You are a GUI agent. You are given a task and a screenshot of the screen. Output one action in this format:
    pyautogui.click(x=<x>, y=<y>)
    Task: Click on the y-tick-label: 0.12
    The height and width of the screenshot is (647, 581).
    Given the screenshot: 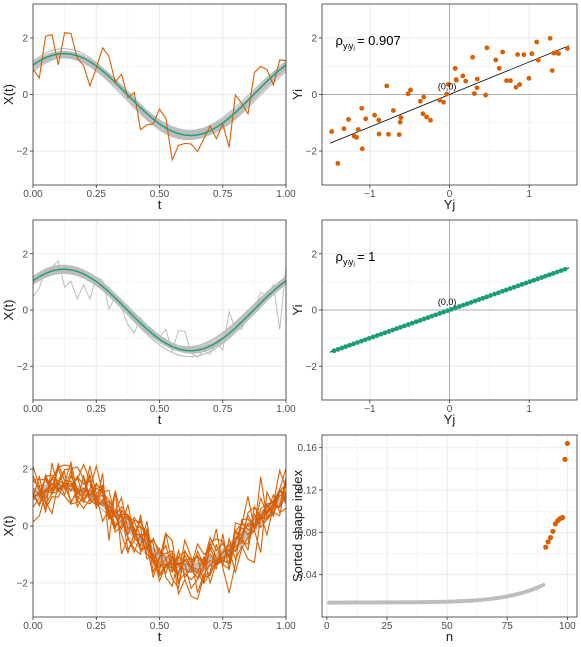 What is the action you would take?
    pyautogui.click(x=308, y=491)
    